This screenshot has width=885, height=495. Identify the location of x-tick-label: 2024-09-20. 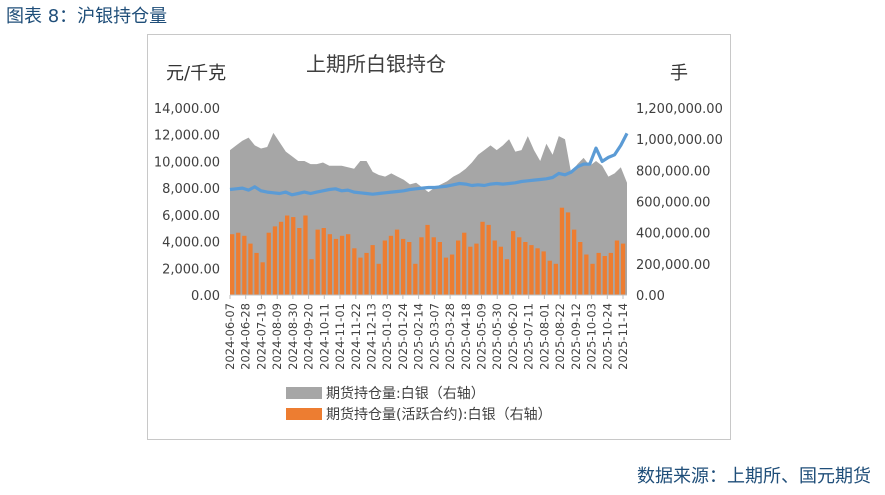
(309, 336).